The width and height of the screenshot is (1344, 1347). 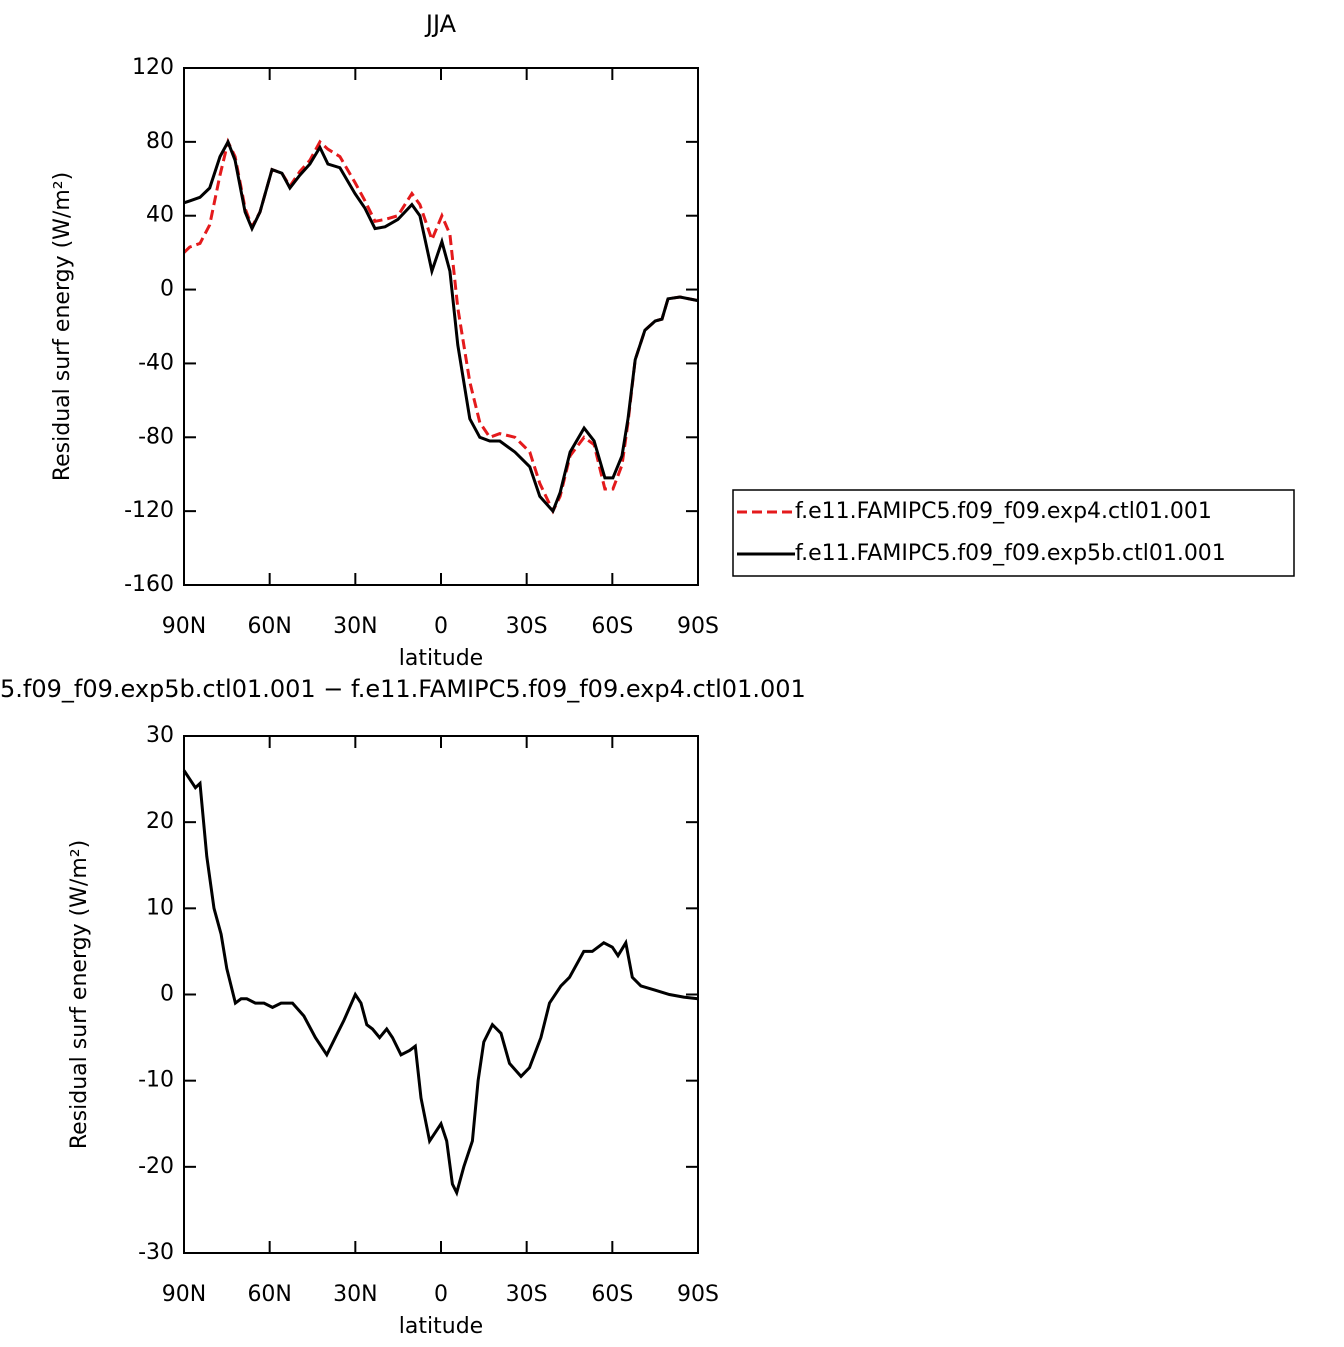 What do you see at coordinates (1013, 533) in the screenshot?
I see `legend-box` at bounding box center [1013, 533].